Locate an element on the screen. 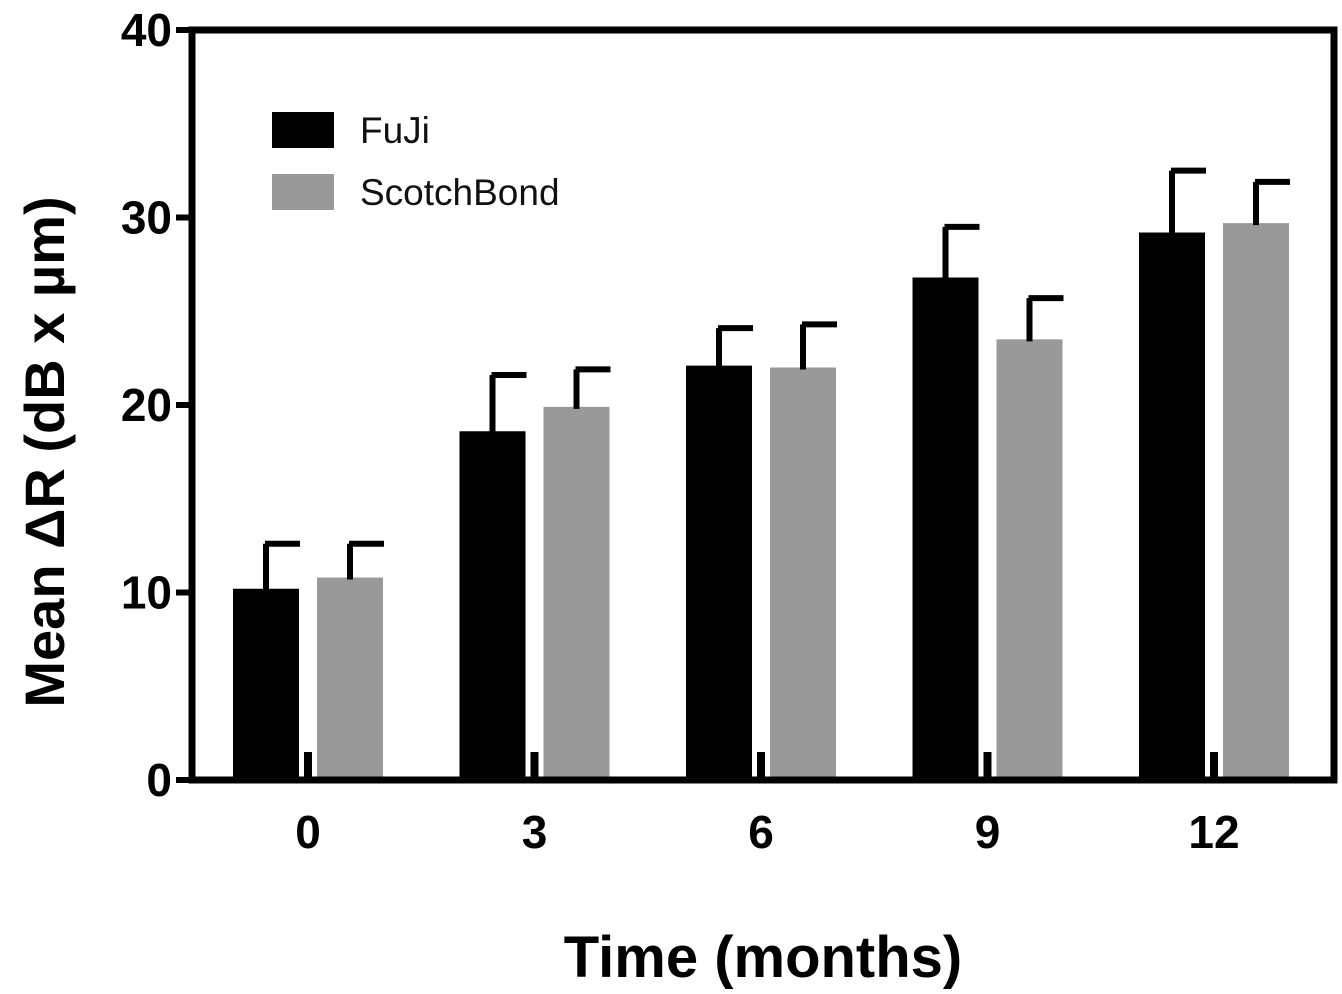  y-tick-label-30: 30 is located at coordinates (146, 218).